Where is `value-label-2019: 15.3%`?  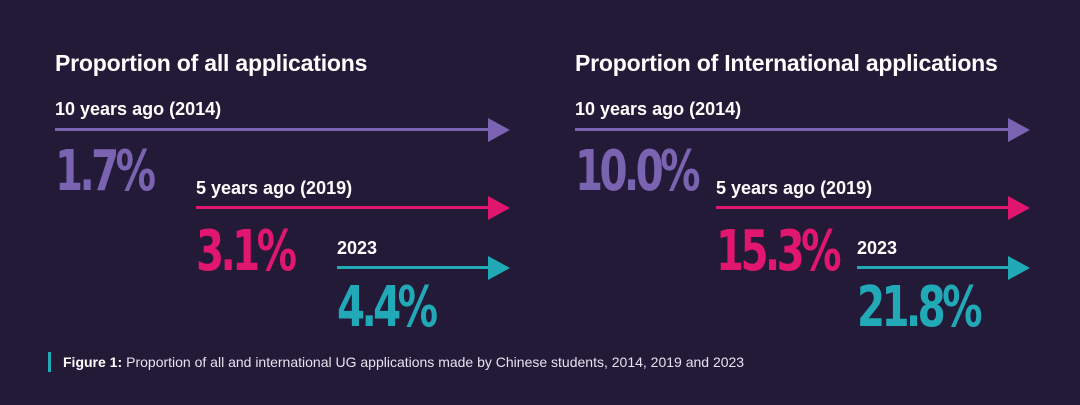 value-label-2019: 15.3% is located at coordinates (778, 251).